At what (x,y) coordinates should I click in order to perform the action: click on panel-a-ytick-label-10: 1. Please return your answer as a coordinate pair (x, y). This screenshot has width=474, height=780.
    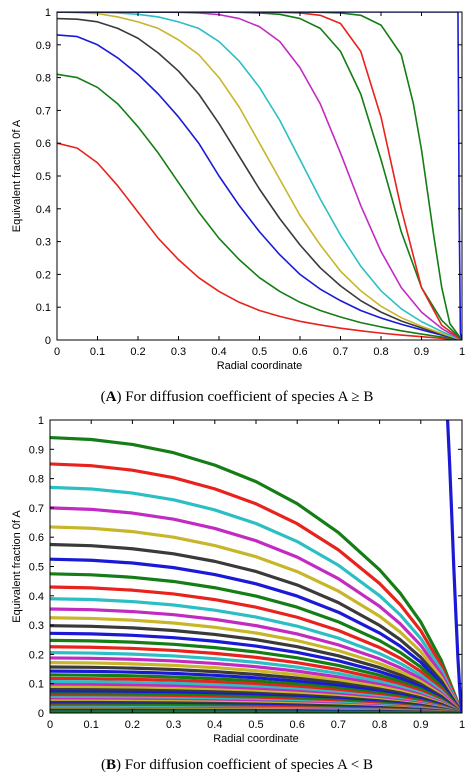
    Looking at the image, I should click on (48, 13).